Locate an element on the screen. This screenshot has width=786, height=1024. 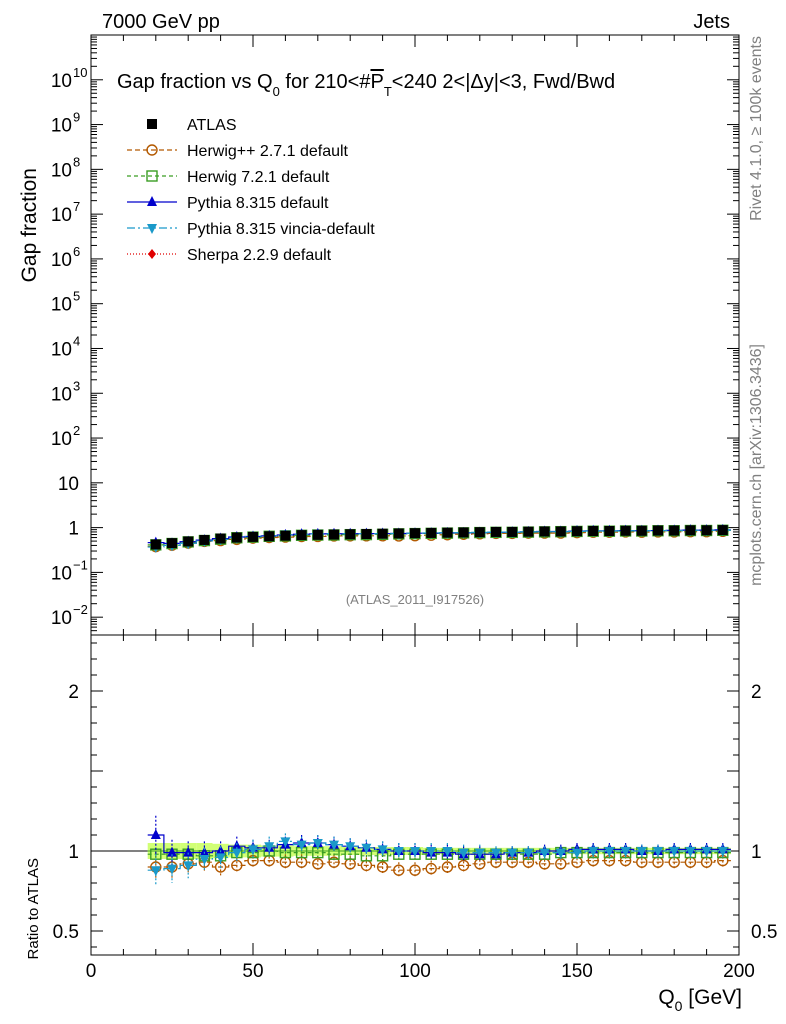
main-y-tick-exponent: 7 is located at coordinates (76, 206).